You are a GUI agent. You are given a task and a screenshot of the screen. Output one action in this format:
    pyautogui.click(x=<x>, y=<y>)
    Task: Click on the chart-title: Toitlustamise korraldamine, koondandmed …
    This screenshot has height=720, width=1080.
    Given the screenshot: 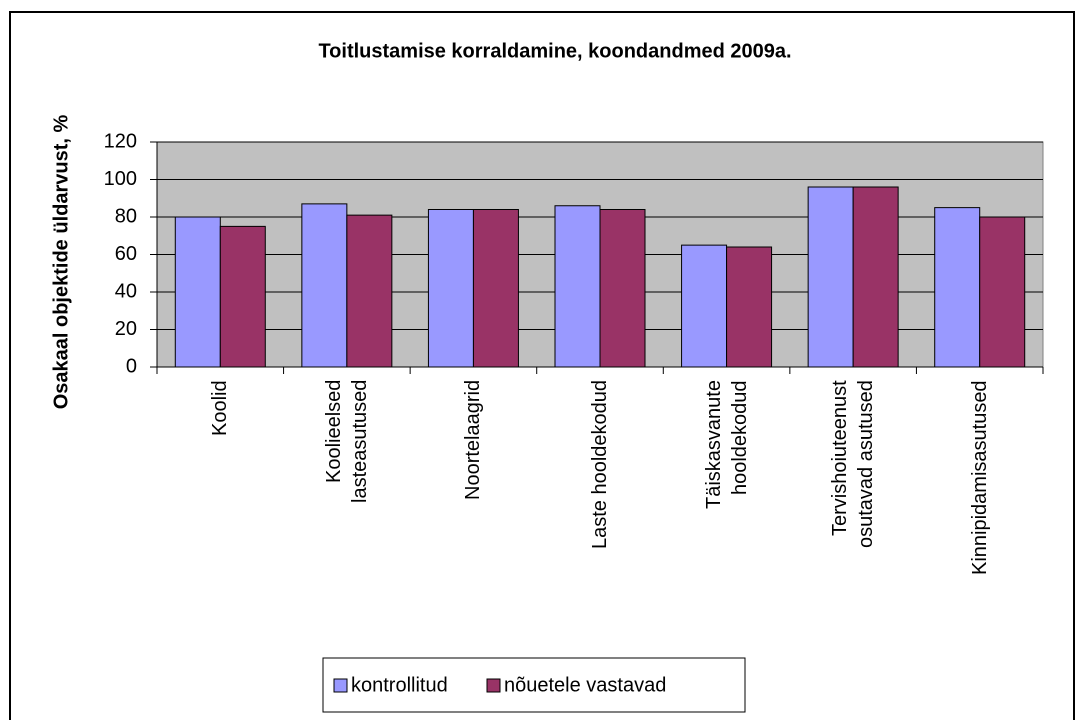 What is the action you would take?
    pyautogui.click(x=554, y=51)
    